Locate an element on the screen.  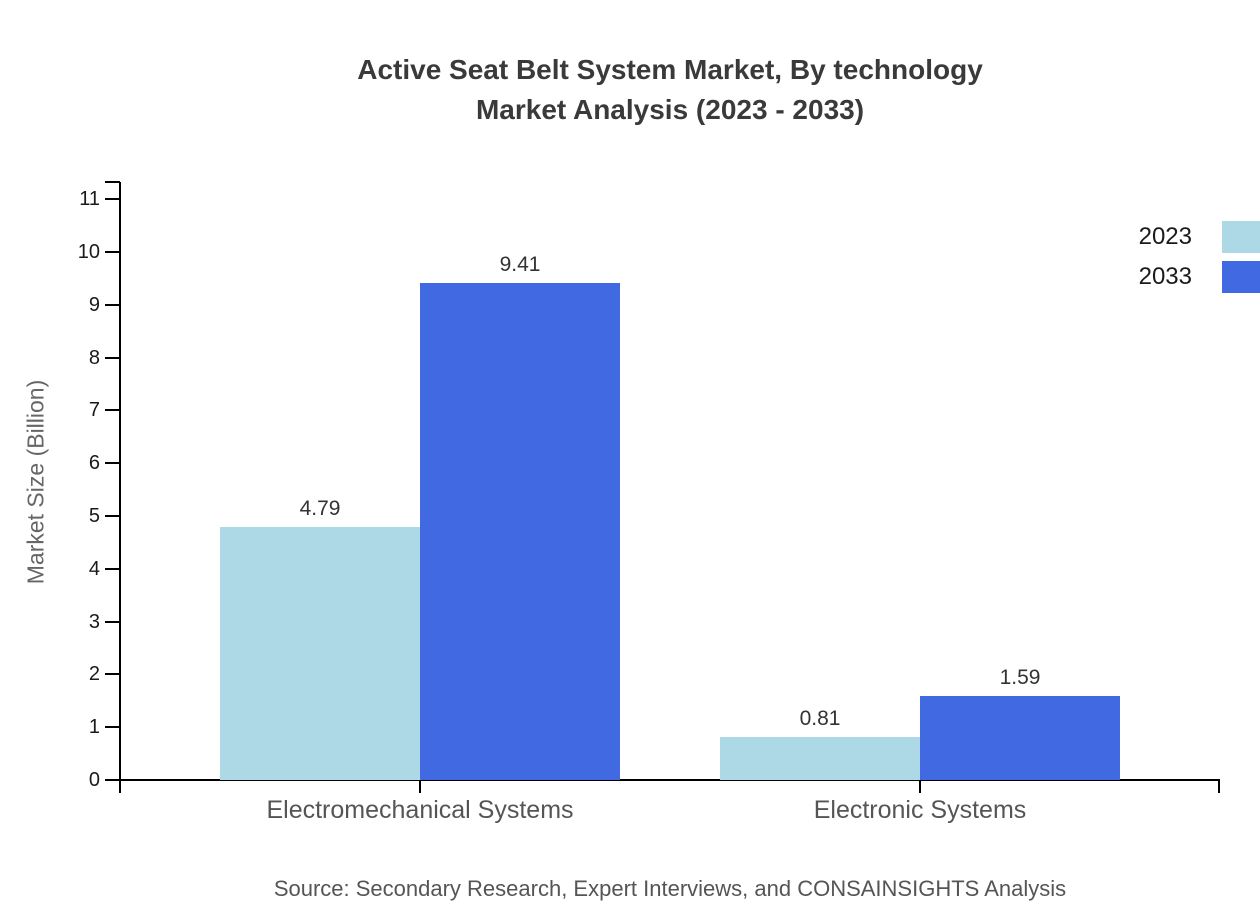
category-label: Electronic Systems is located at coordinates (920, 810).